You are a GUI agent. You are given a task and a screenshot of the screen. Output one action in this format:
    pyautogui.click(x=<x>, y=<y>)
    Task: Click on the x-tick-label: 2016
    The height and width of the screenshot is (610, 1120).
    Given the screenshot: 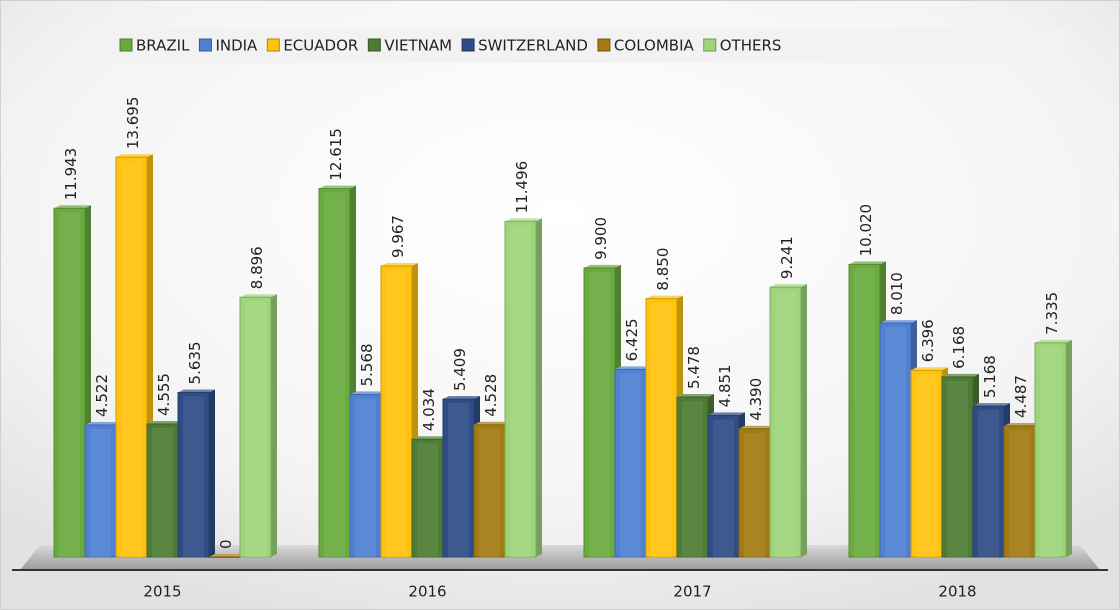 What is the action you would take?
    pyautogui.click(x=427, y=592)
    